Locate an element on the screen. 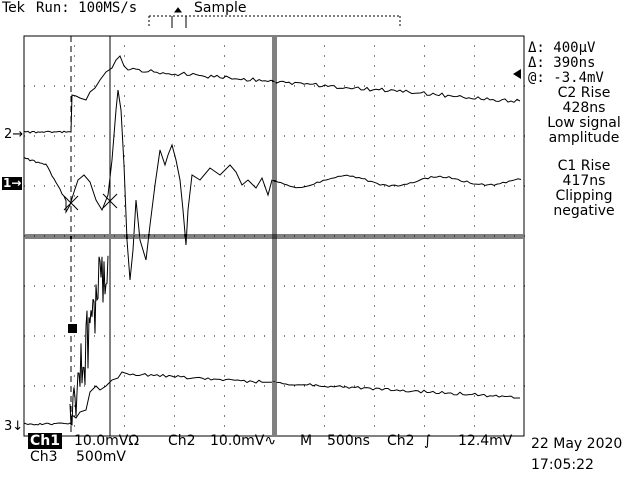 Image resolution: width=640 pixels, height=480 pixels. trigger-marker is located at coordinates (72, 328).